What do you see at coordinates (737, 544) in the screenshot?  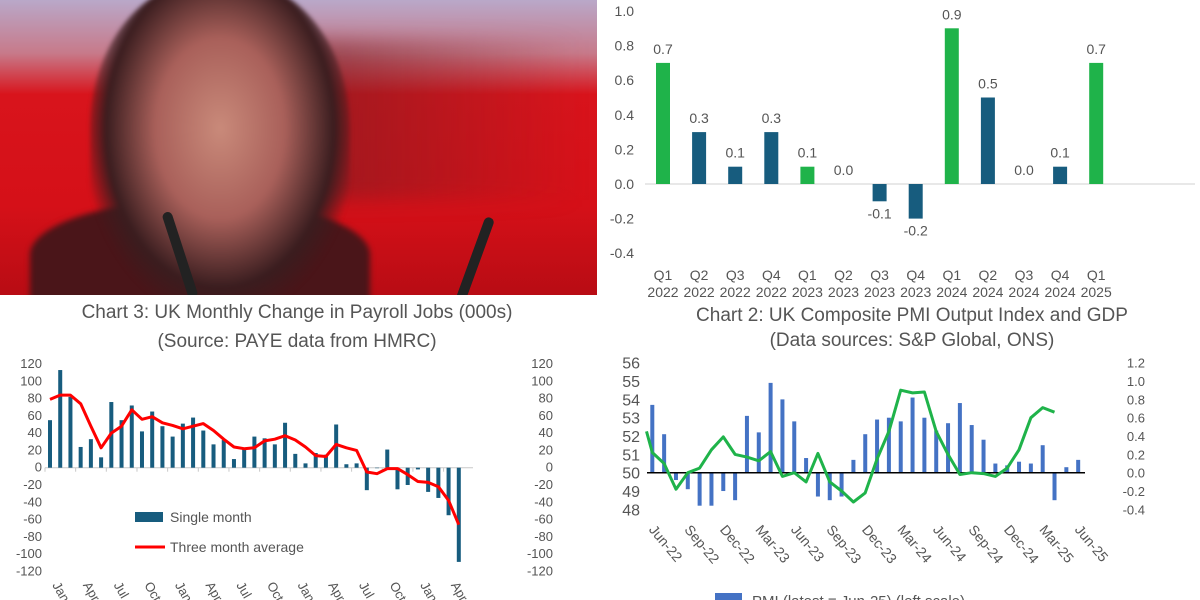 I see `x-tick-label: Dec-22` at bounding box center [737, 544].